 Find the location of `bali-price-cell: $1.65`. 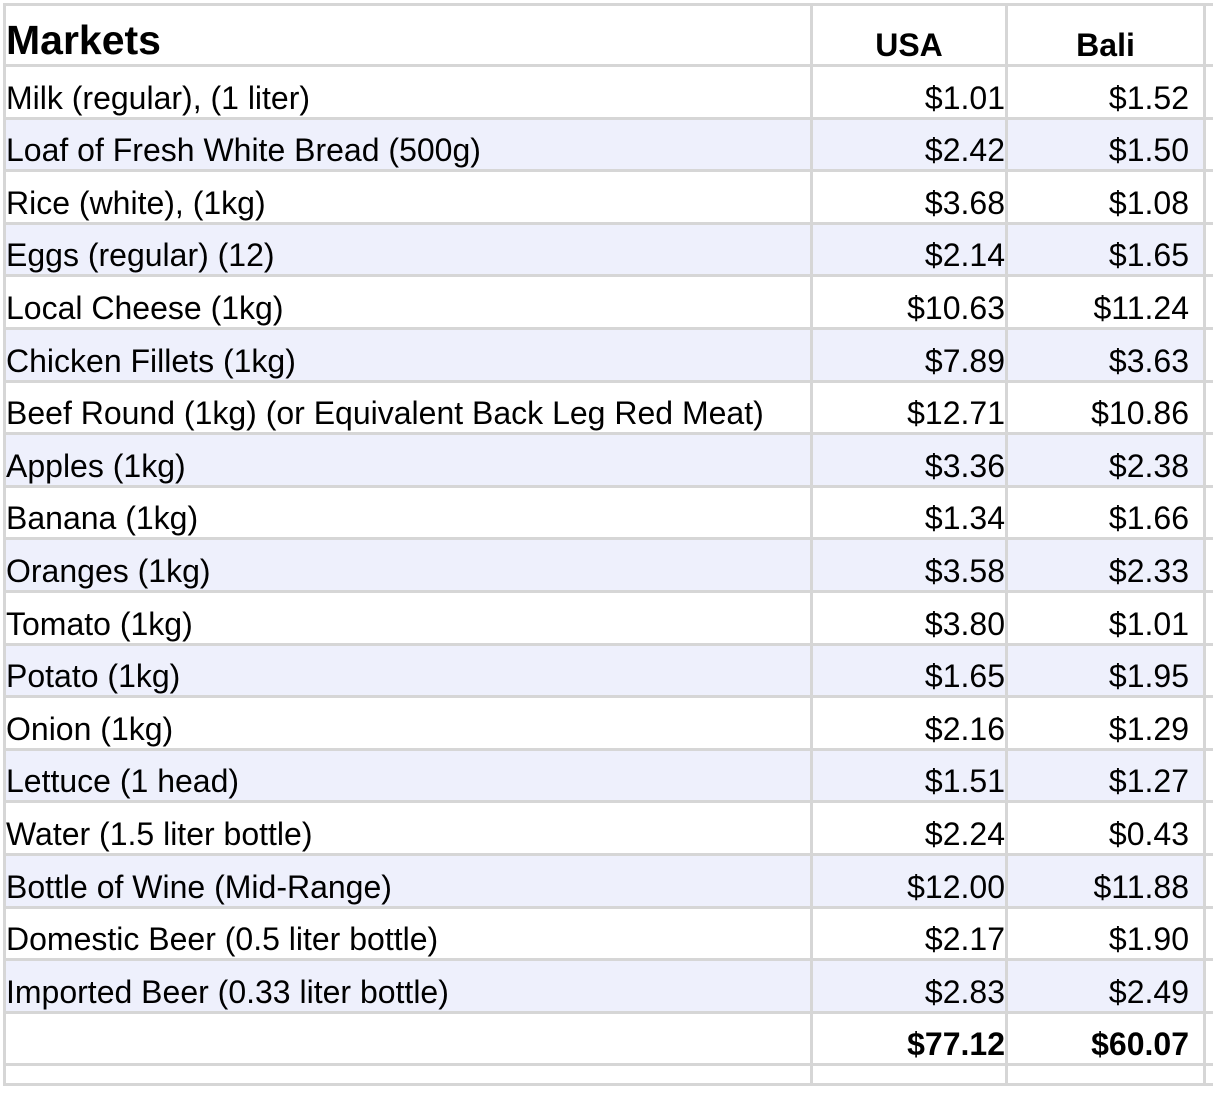

bali-price-cell: $1.65 is located at coordinates (1105, 249).